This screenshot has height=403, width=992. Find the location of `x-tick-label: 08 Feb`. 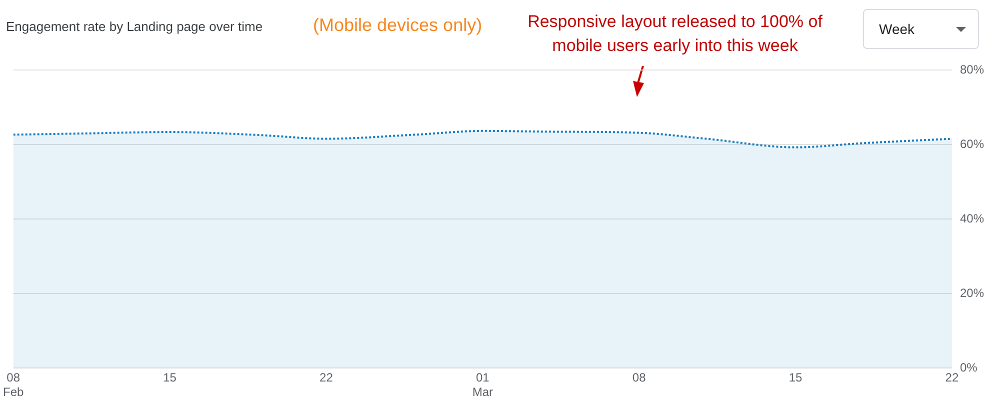

x-tick-label: 08 Feb is located at coordinates (13, 385).